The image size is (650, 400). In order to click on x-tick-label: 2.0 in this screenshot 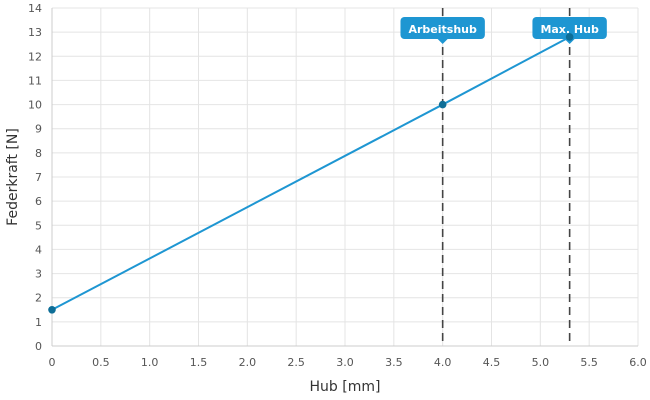, I will do `click(248, 362)`.